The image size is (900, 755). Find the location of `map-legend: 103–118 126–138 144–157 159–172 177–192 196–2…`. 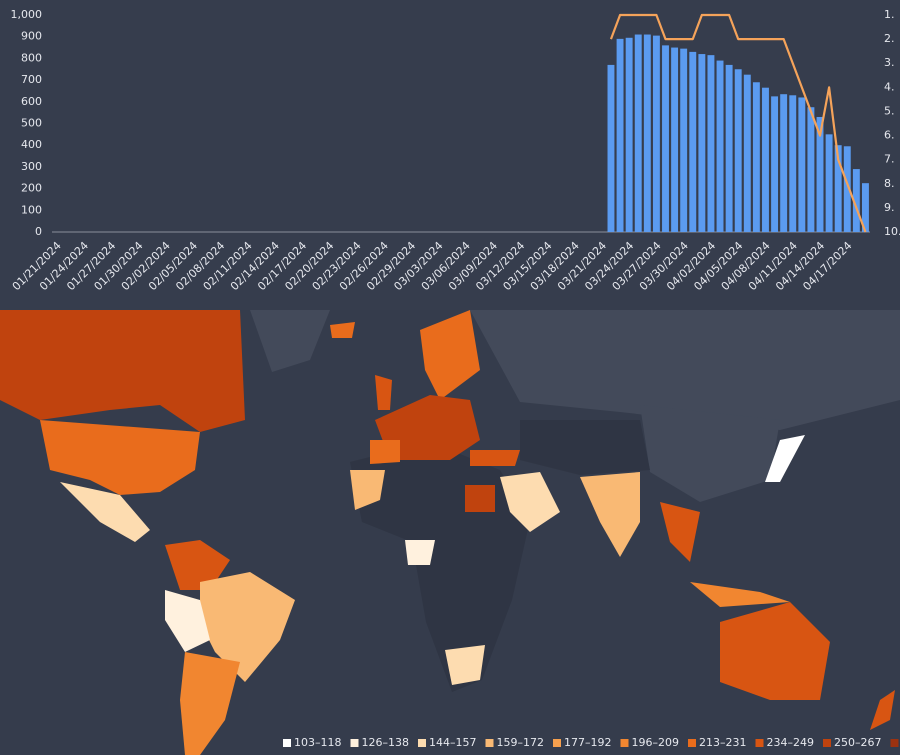

map-legend: 103–118 126–138 144–157 159–172 177–192 196–2… is located at coordinates (591, 742).